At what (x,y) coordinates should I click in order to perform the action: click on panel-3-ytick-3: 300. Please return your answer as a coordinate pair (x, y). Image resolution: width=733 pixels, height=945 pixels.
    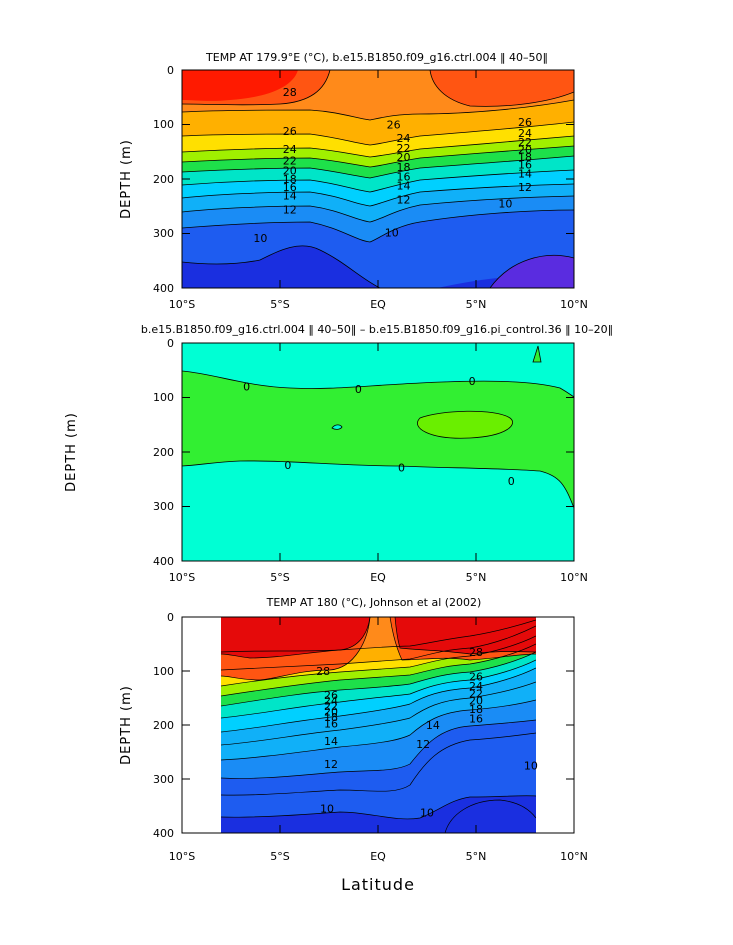
    Looking at the image, I should click on (163, 779).